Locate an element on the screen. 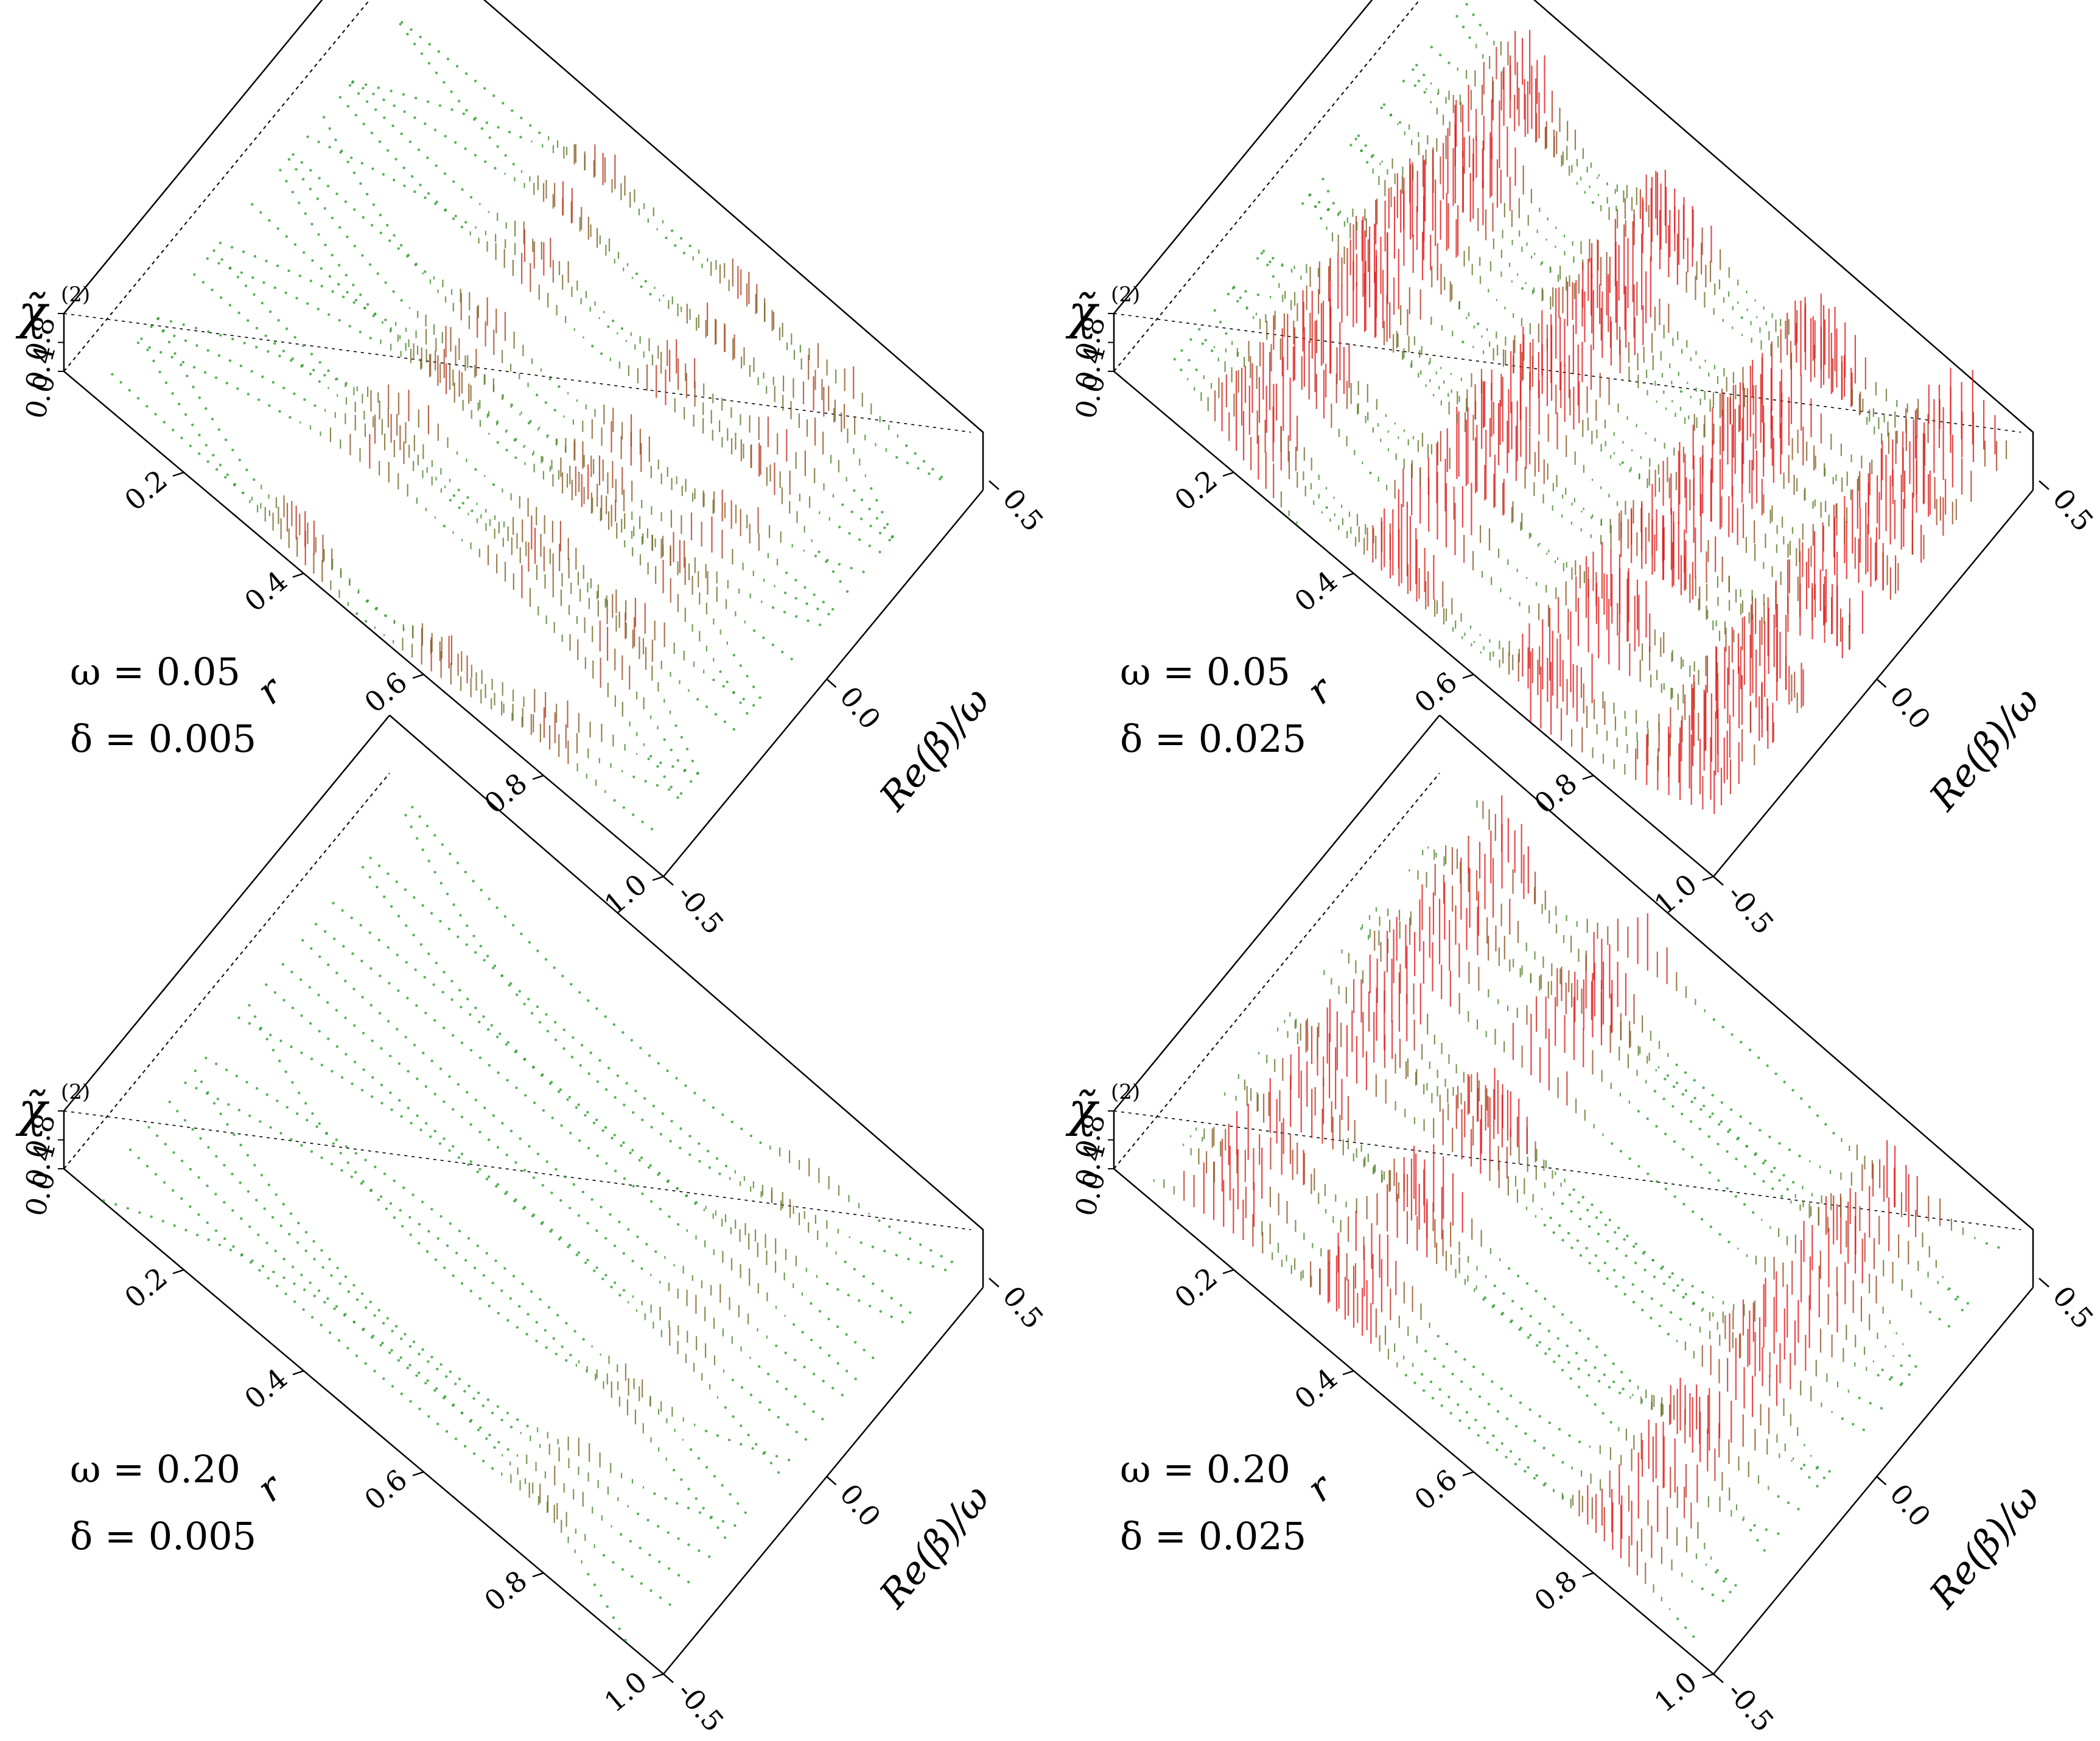  box-diagonal-guide is located at coordinates (1567, 1170).